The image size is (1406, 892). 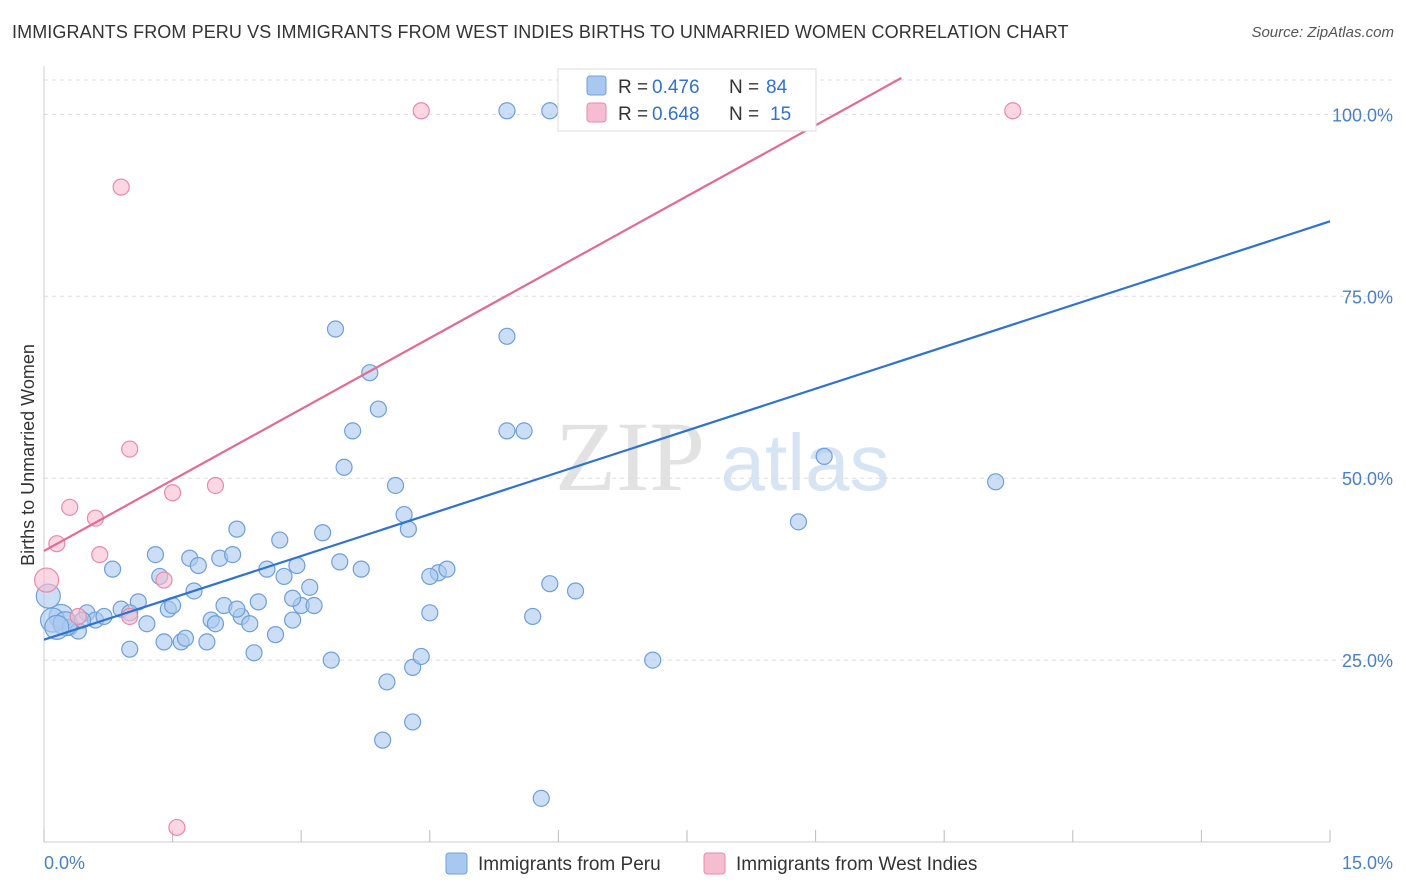 What do you see at coordinates (633, 114) in the screenshot?
I see `legend-top-r-label-wi: R =` at bounding box center [633, 114].